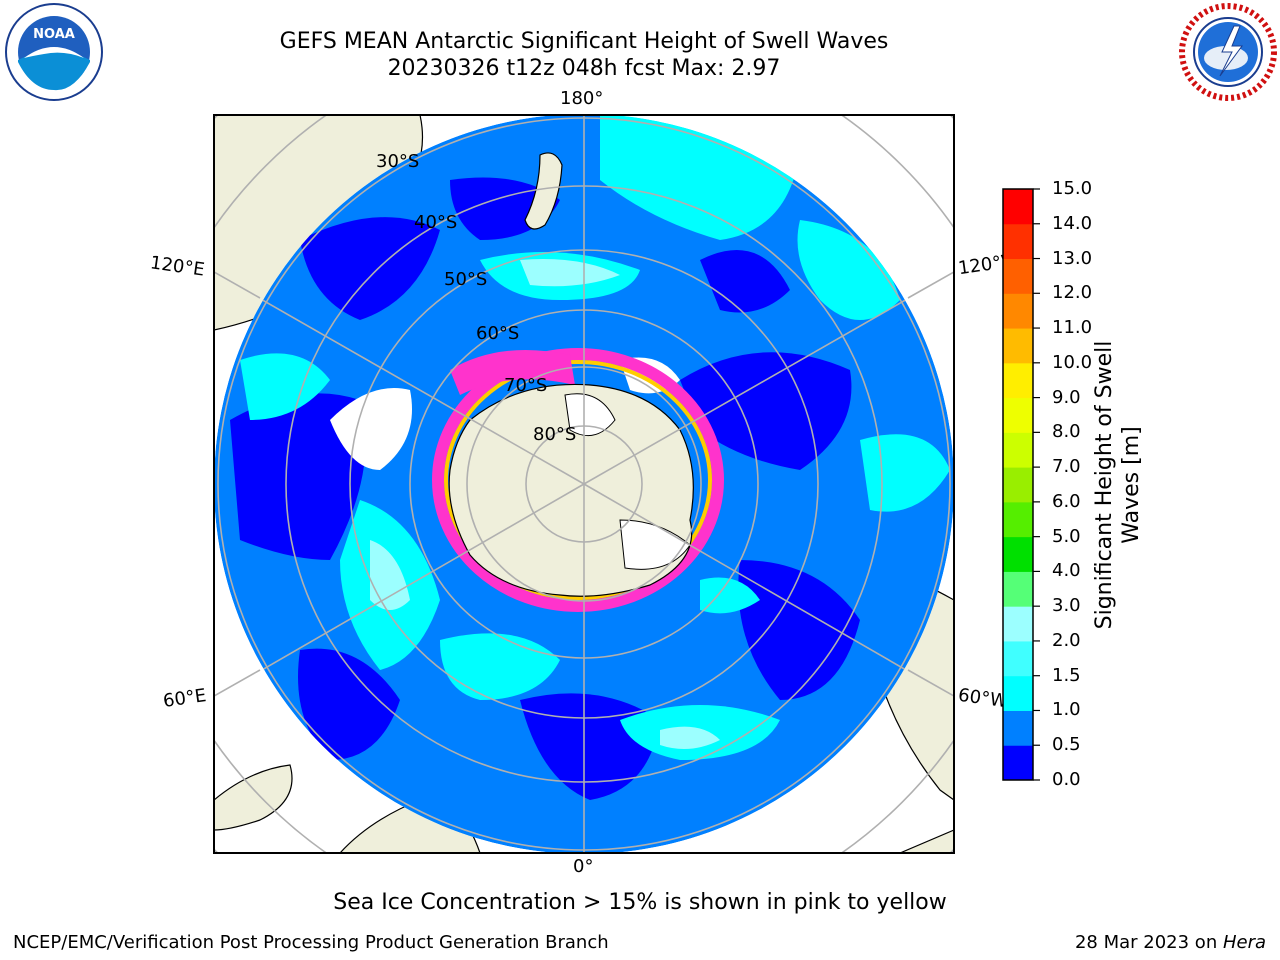 The image size is (1280, 960). I want to click on lat-label-40s: 40°S, so click(436, 222).